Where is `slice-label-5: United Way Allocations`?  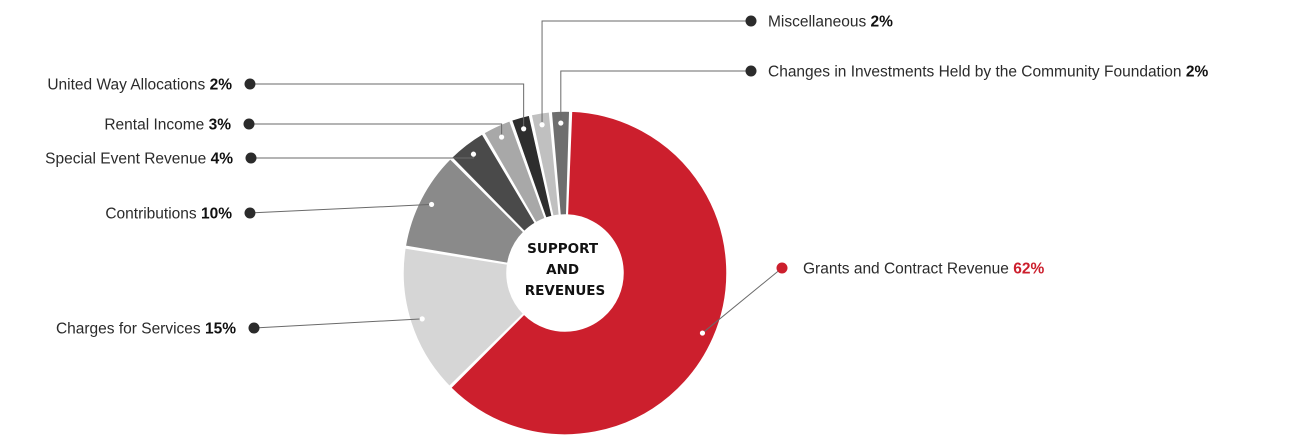
slice-label-5: United Way Allocations is located at coordinates (128, 85).